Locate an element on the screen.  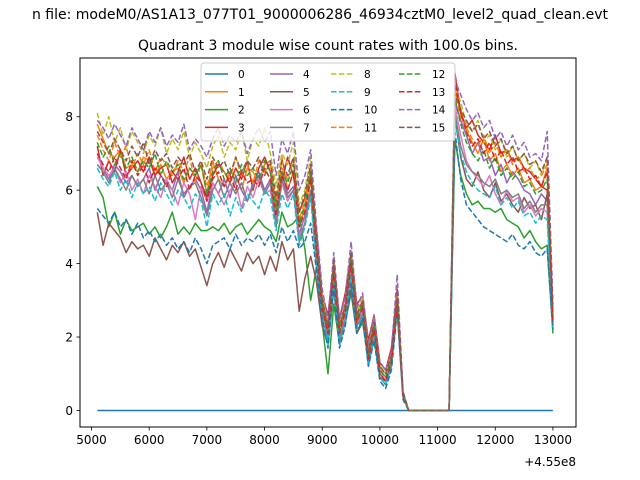
y-axis: 0 2 4 6 8 is located at coordinates (72, 264).